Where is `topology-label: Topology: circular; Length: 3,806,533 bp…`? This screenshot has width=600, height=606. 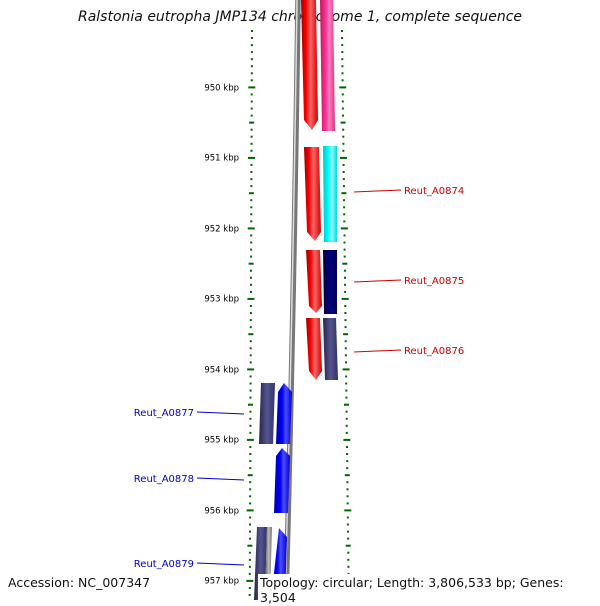 topology-label: Topology: circular; Length: 3,806,533 bp… is located at coordinates (429, 590).